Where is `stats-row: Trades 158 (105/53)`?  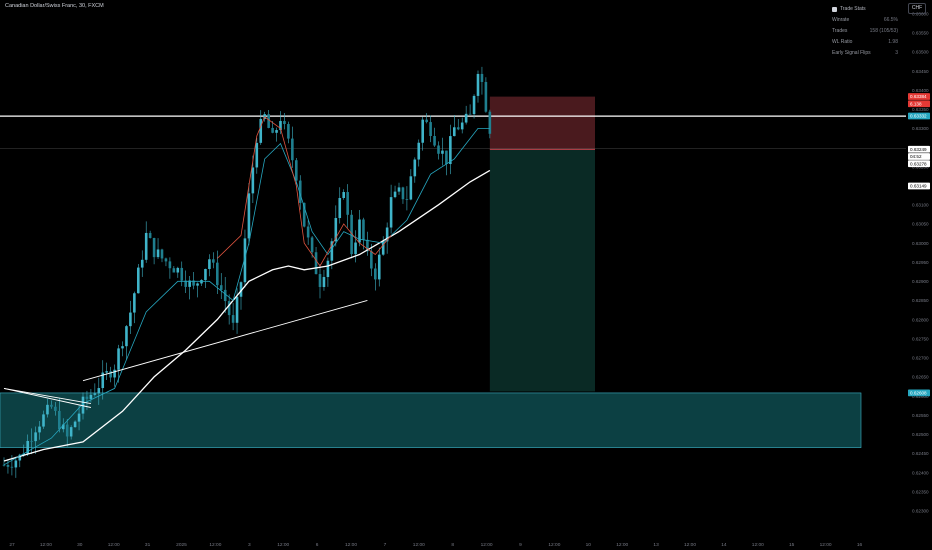
stats-row: Trades 158 (105/53) is located at coordinates (865, 31).